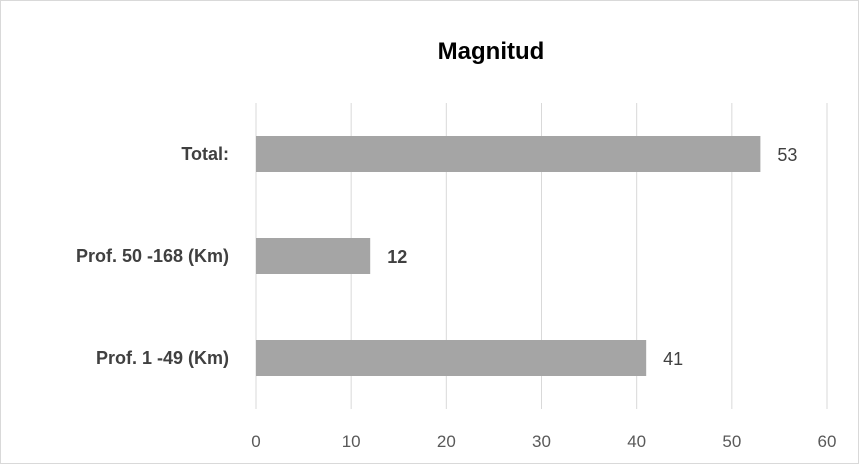 This screenshot has width=859, height=465. I want to click on x-tick-label: 10, so click(351, 441).